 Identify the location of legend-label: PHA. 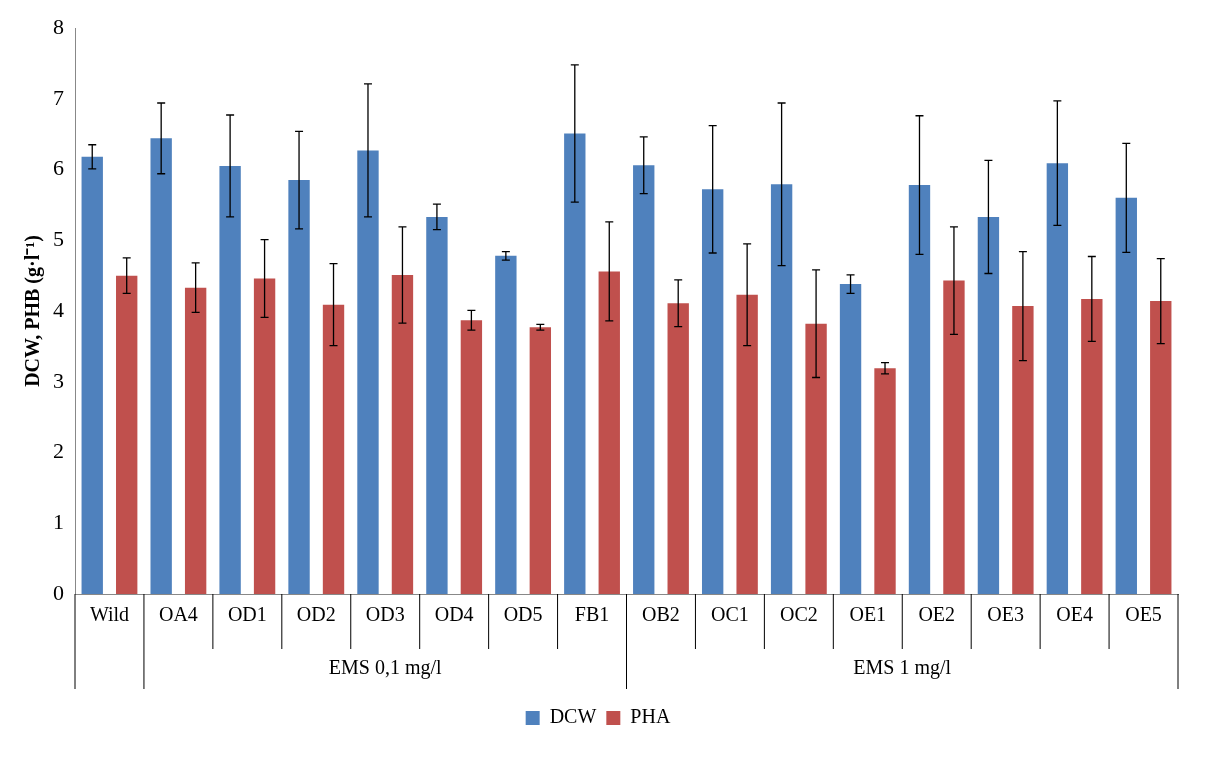
(650, 716).